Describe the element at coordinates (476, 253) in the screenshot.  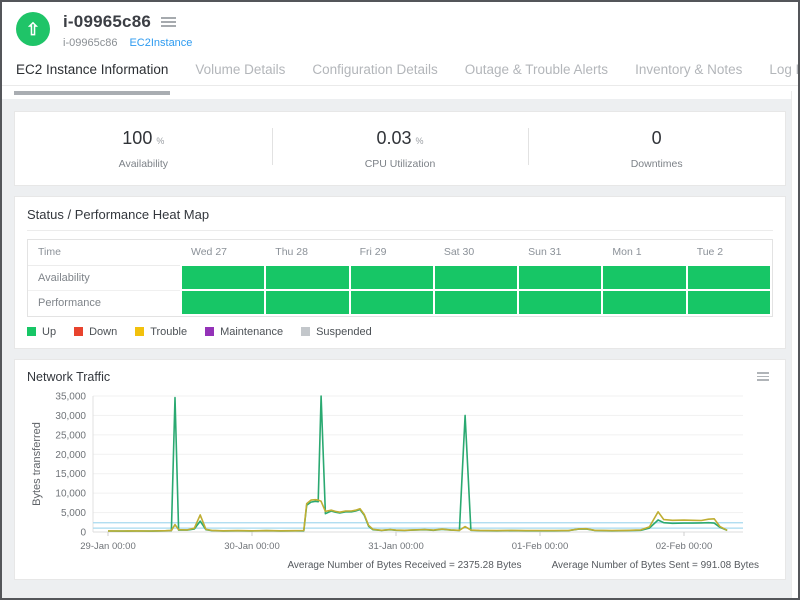
I see `heatmap-col-header: Sat 30` at that location.